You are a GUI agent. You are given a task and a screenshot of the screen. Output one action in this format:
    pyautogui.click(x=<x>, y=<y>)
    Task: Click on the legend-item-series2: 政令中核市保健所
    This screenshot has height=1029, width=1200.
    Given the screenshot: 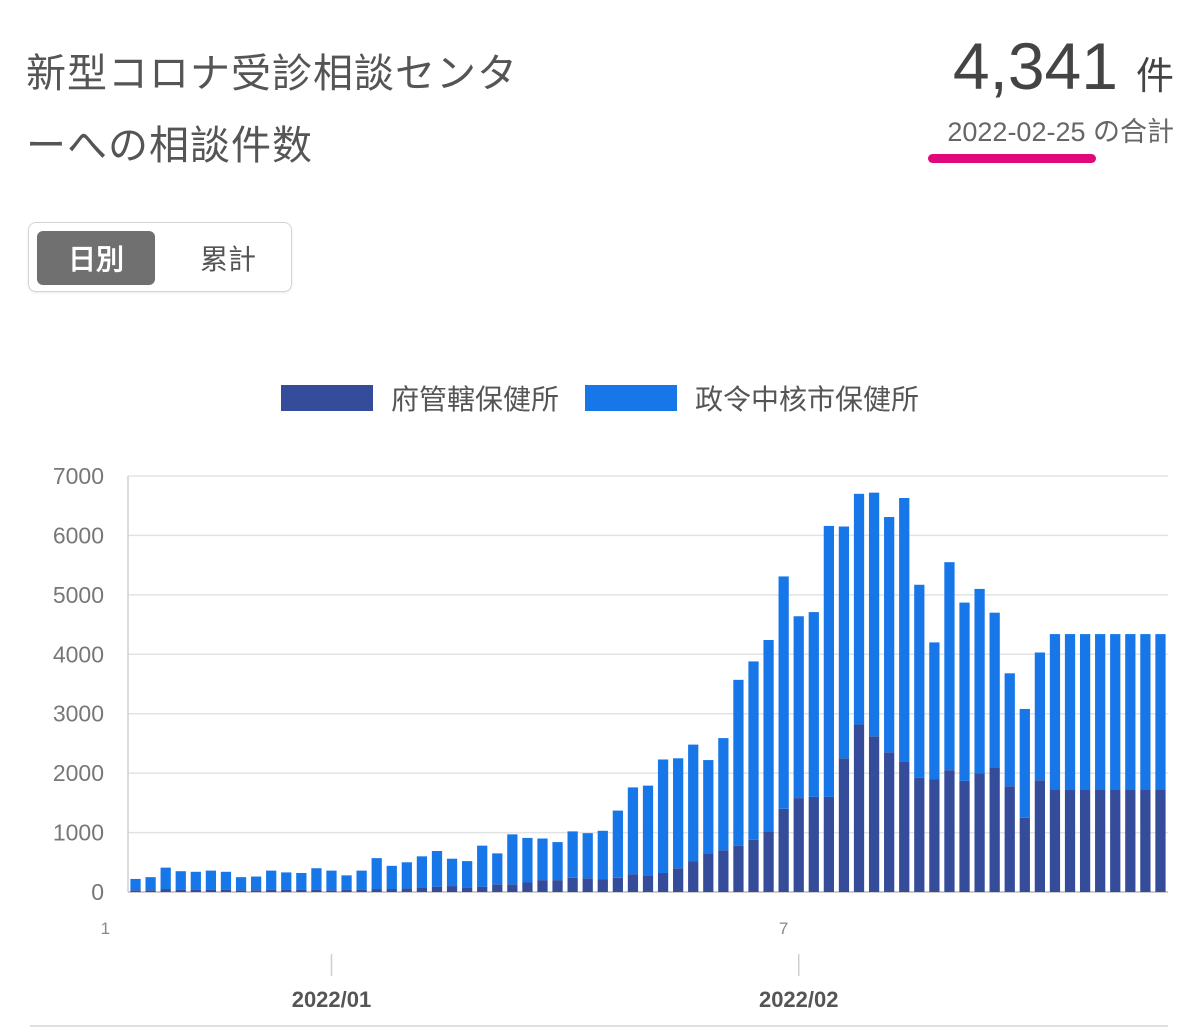 What is the action you would take?
    pyautogui.click(x=752, y=398)
    